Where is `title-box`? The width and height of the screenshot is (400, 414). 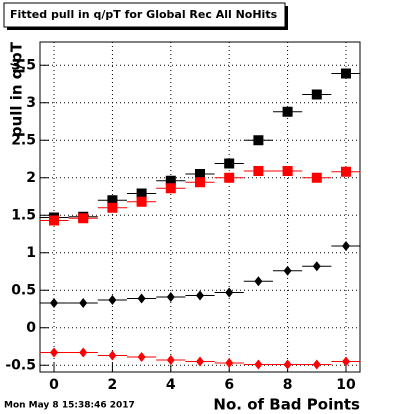
title-box is located at coordinates (144, 15).